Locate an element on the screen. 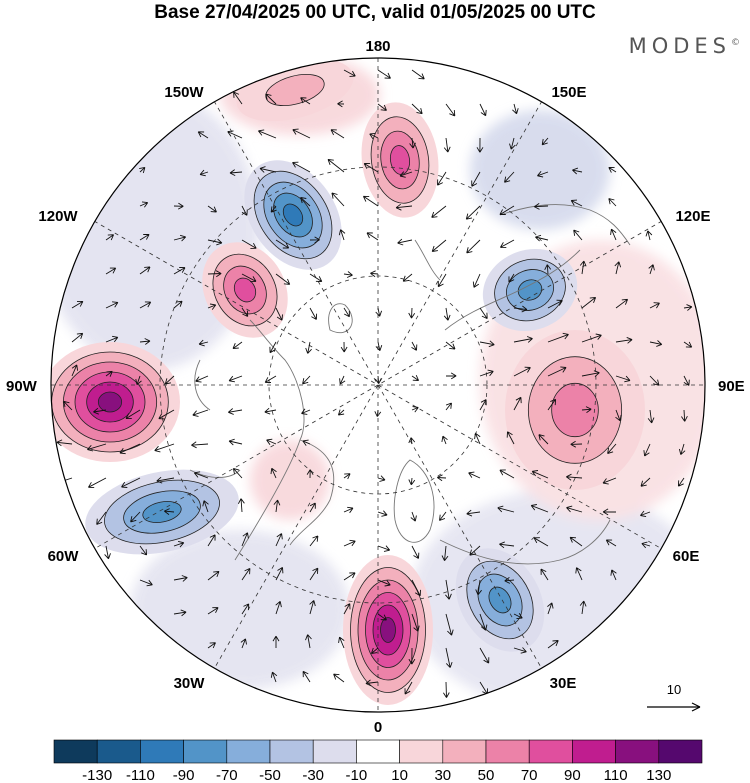  lon-label-90w: 90W is located at coordinates (22, 386).